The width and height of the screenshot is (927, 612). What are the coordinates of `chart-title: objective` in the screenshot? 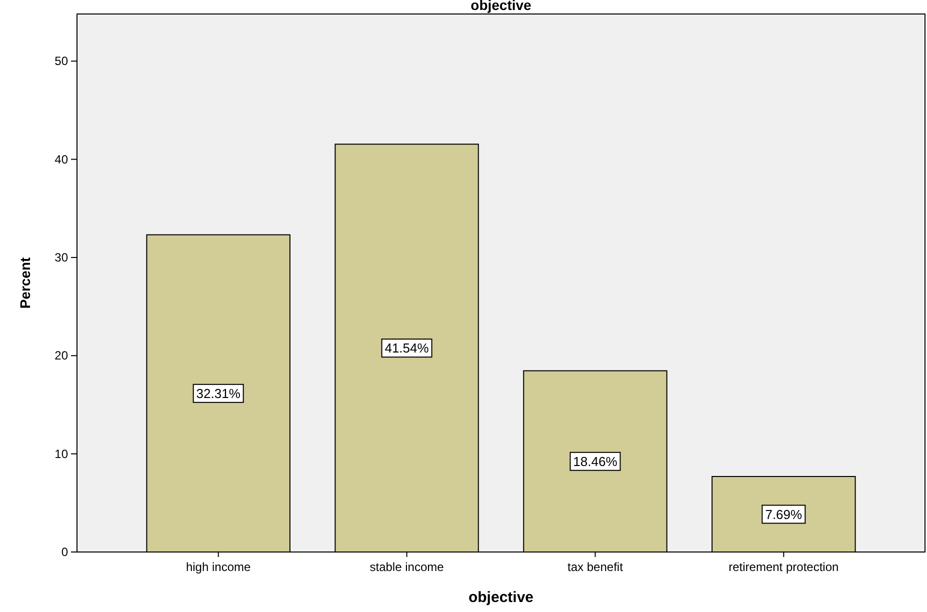 It's located at (501, 6).